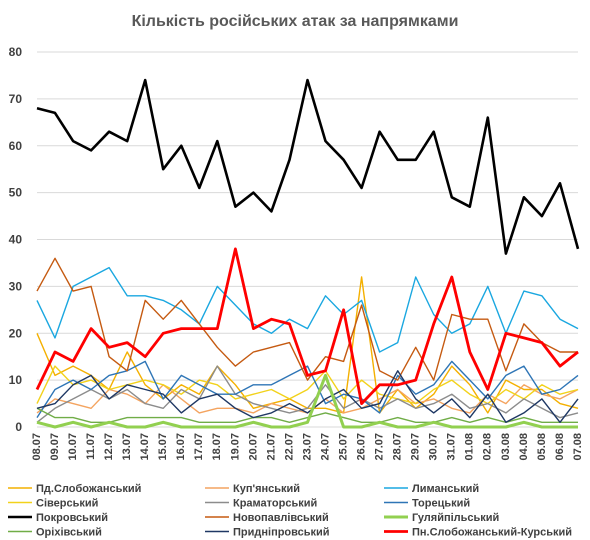 Image resolution: width=590 pixels, height=540 pixels. What do you see at coordinates (362, 447) in the screenshot?
I see `x-tick-label: 26.07` at bounding box center [362, 447].